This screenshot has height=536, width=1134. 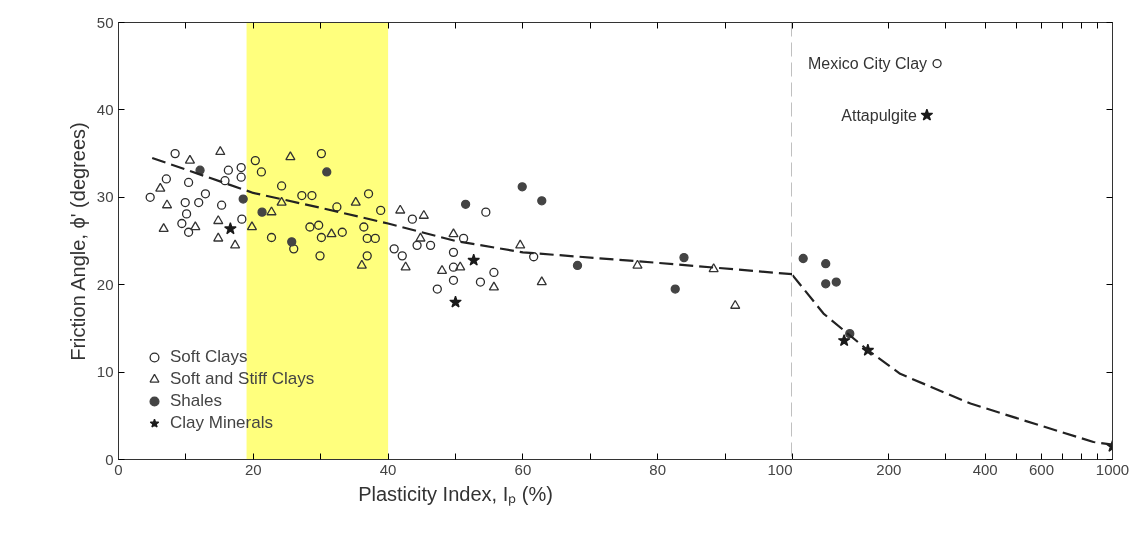 I want to click on y-tick-label: 20, so click(x=105, y=284).